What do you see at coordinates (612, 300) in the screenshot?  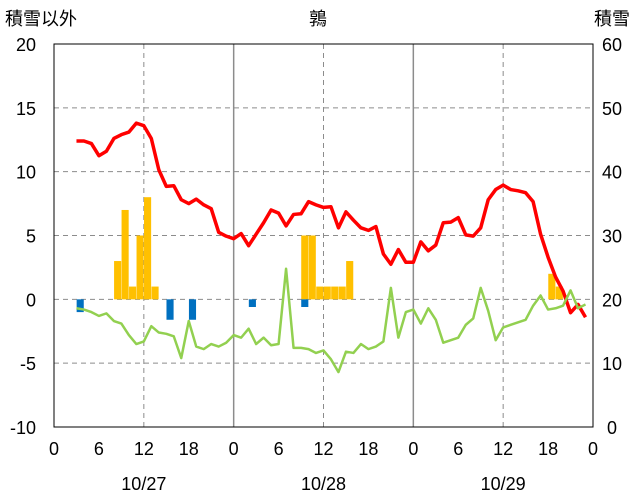 I see `right-tick-label: 20` at bounding box center [612, 300].